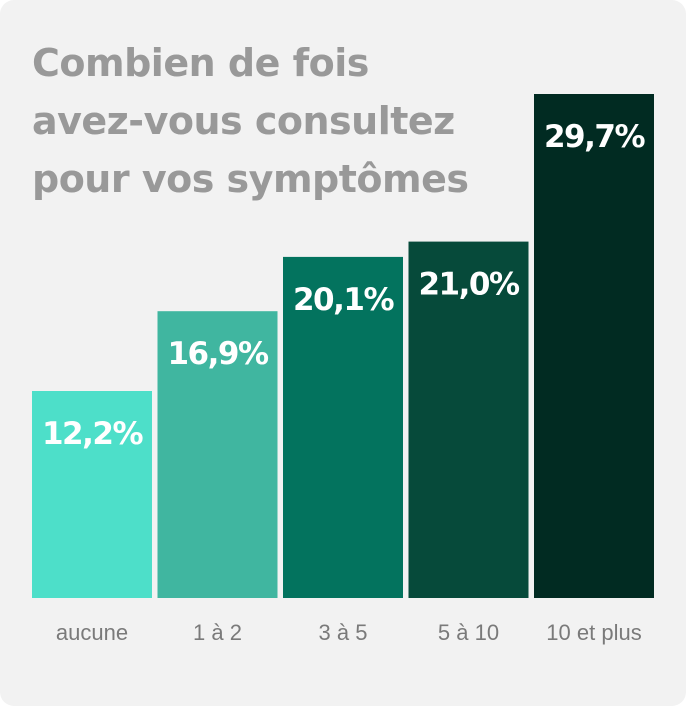 This screenshot has width=686, height=706. What do you see at coordinates (243, 121) in the screenshot?
I see `chart-title-line-2: avez-vous consultez` at bounding box center [243, 121].